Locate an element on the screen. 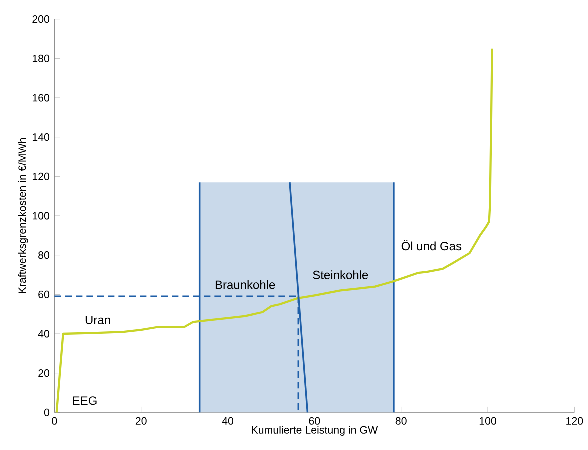 Image resolution: width=588 pixels, height=450 pixels. annotation: Steinkohle is located at coordinates (340, 275).